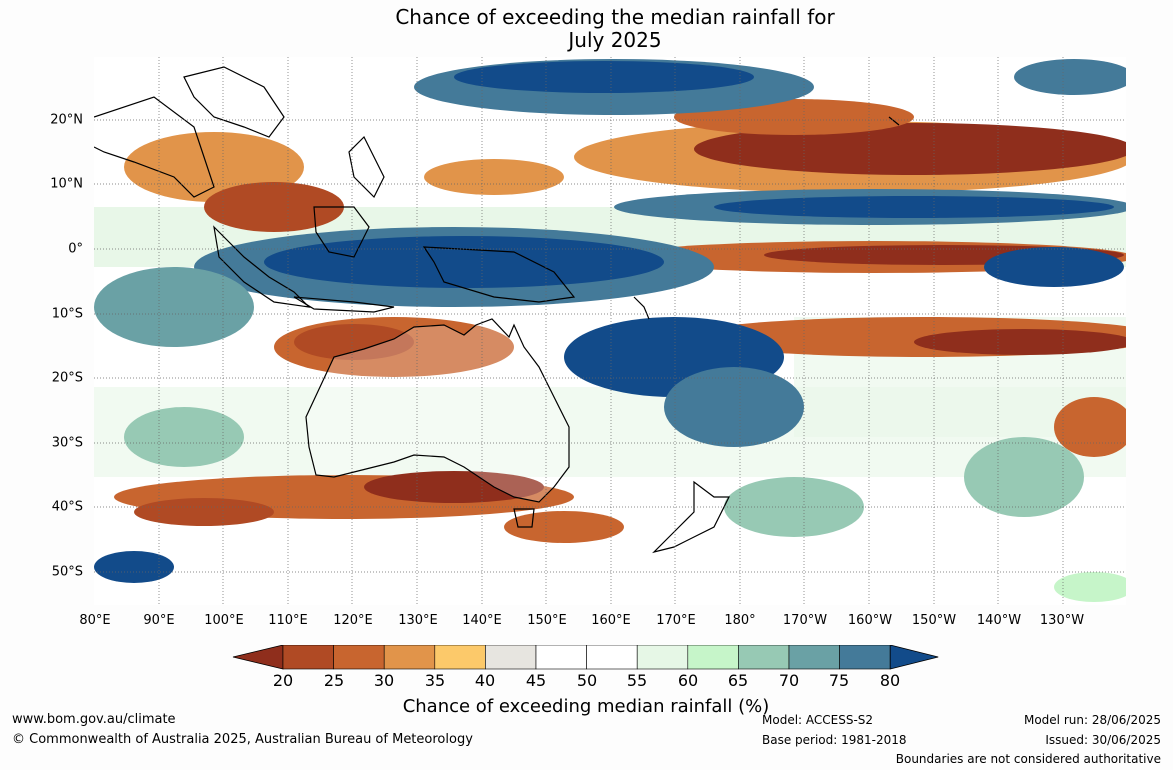  I want to click on colorbar-tick: 50, so click(587, 680).